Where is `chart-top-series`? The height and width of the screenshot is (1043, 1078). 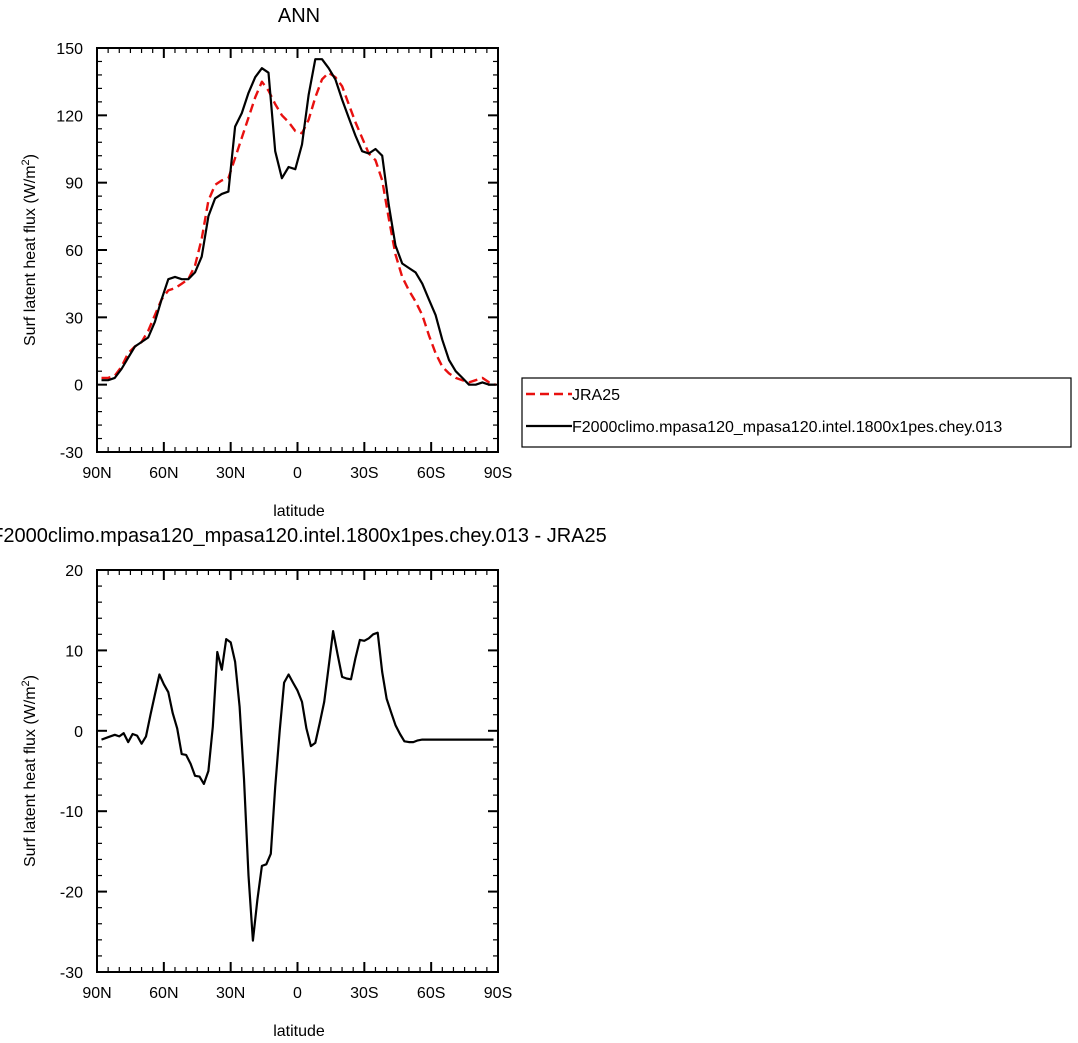 chart-top-series is located at coordinates (299, 222).